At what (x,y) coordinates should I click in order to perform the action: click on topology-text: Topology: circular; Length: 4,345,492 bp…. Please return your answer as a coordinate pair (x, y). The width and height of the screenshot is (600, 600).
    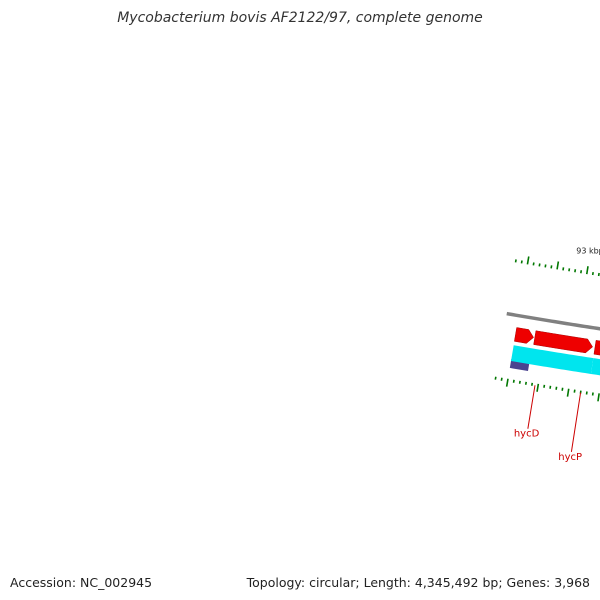
    Looking at the image, I should click on (418, 582).